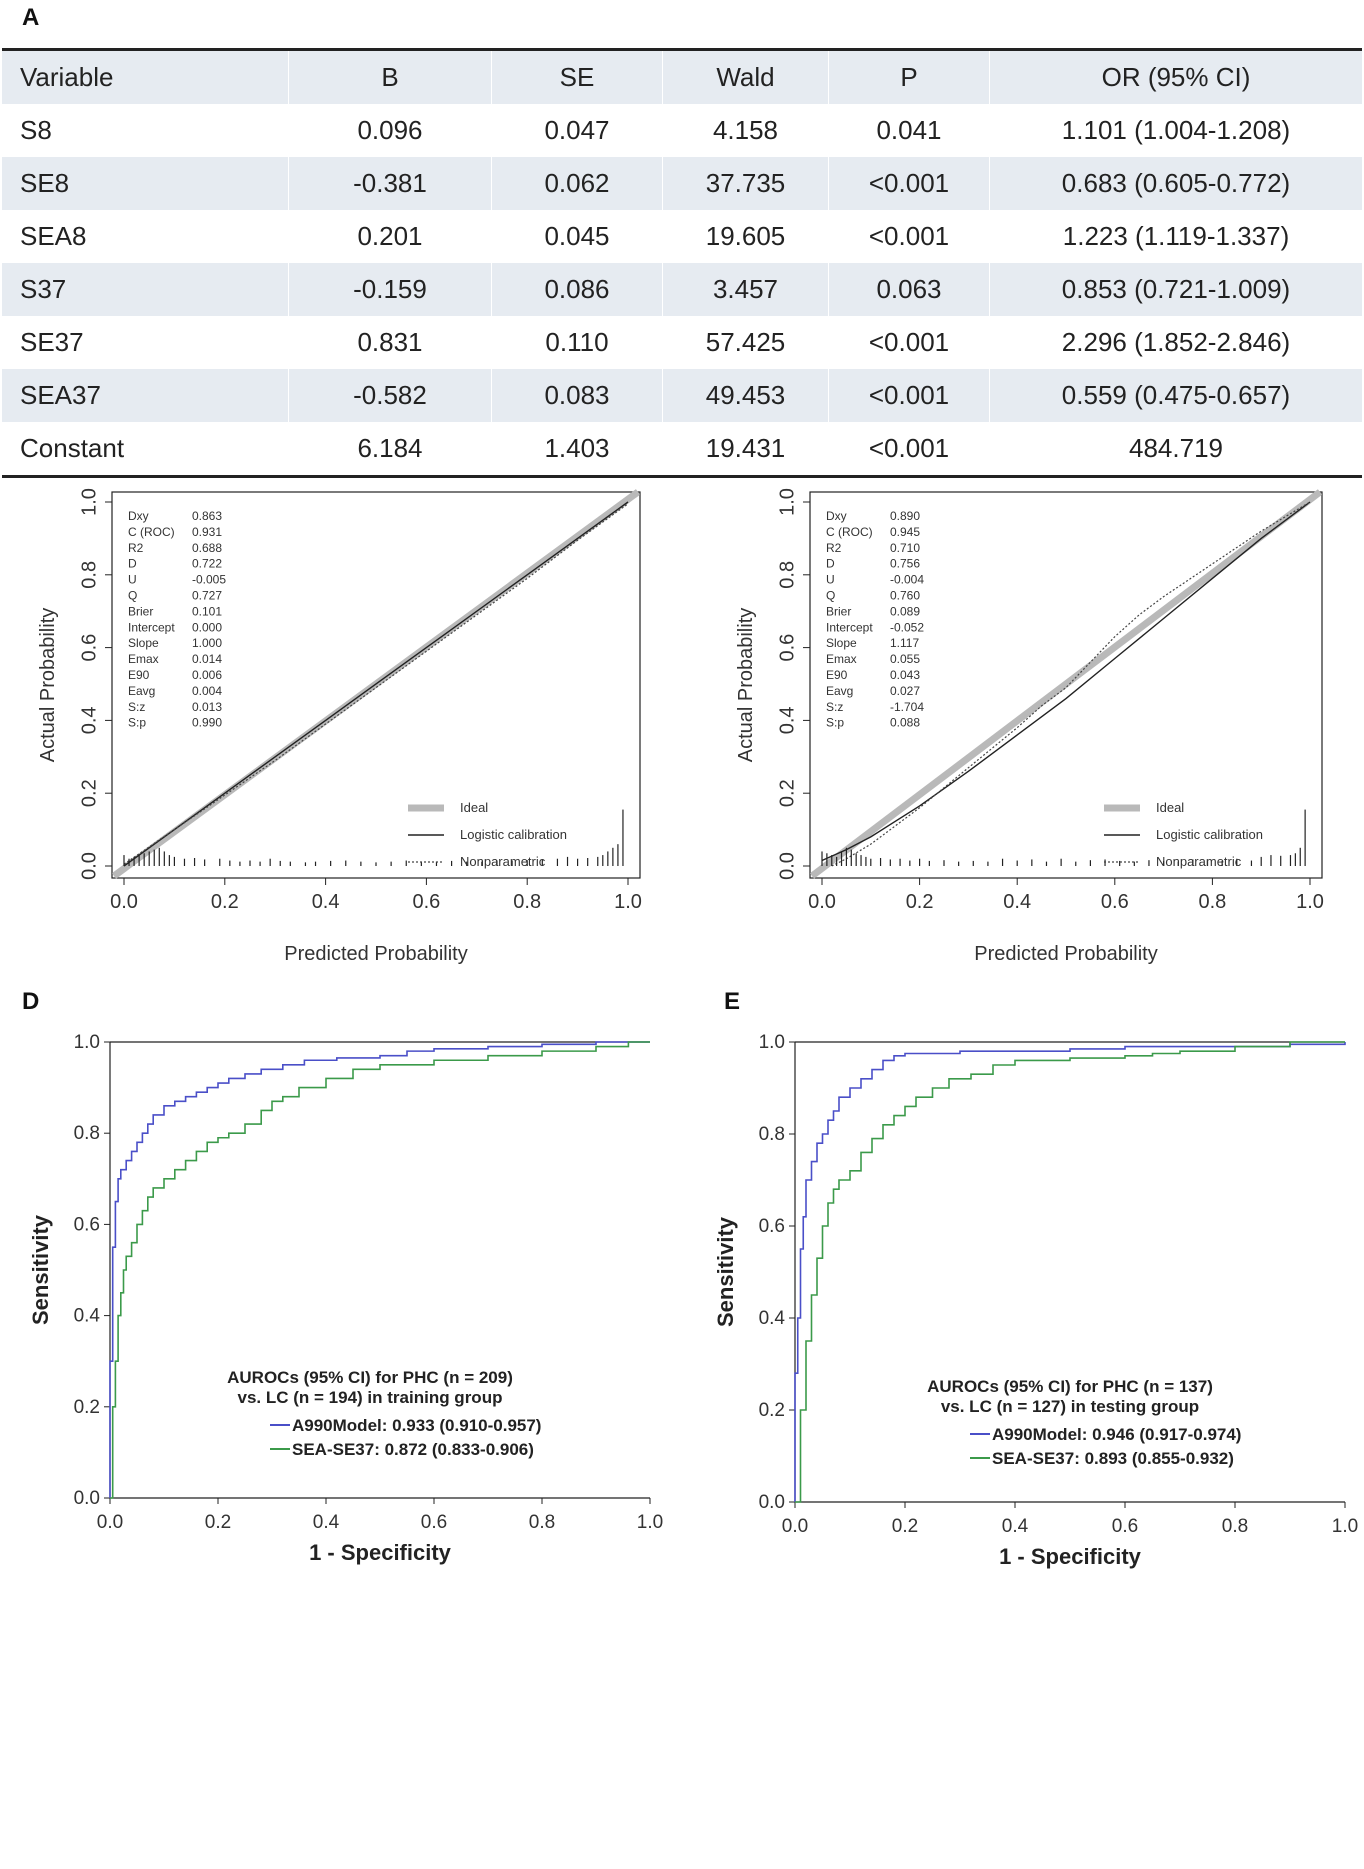  What do you see at coordinates (132, 596) in the screenshot?
I see `stat-label: Q` at bounding box center [132, 596].